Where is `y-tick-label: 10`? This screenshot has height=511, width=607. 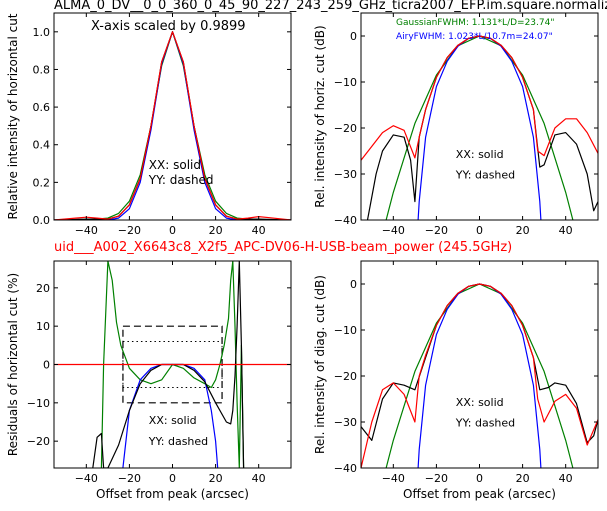
y-tick-label: 10 is located at coordinates (43, 326).